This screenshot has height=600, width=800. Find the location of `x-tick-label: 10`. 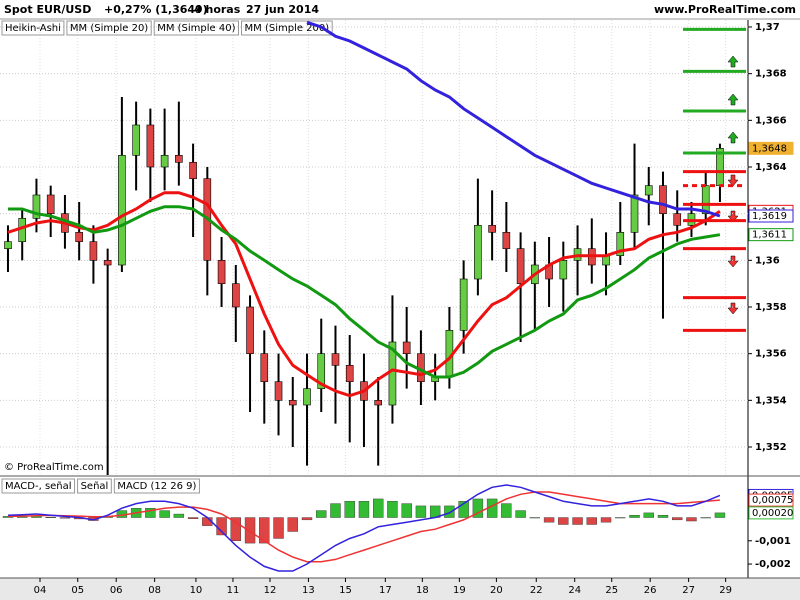

x-tick-label: 10 is located at coordinates (196, 590).